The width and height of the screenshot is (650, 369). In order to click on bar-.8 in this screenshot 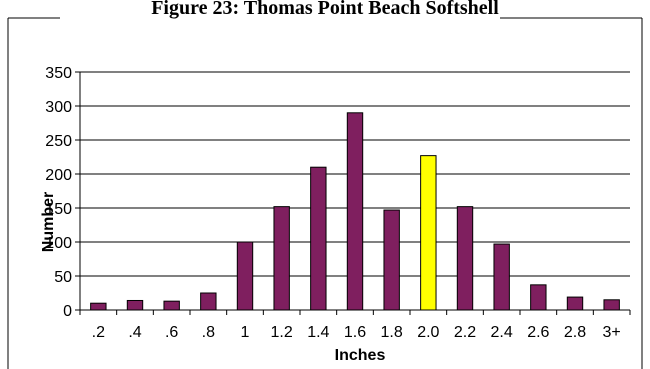, I will do `click(208, 301)`.